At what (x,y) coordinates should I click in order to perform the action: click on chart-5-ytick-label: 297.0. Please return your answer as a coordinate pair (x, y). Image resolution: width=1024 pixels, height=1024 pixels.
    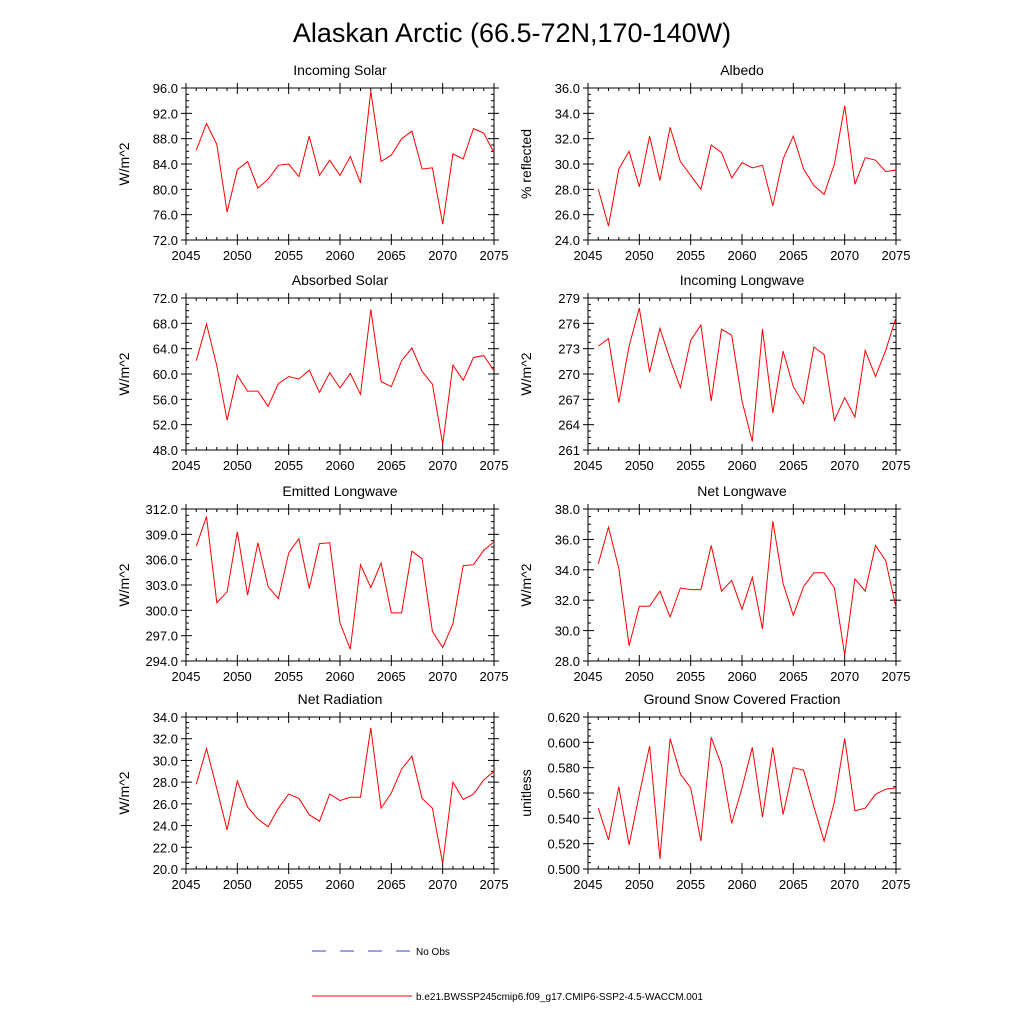
    Looking at the image, I should click on (161, 636).